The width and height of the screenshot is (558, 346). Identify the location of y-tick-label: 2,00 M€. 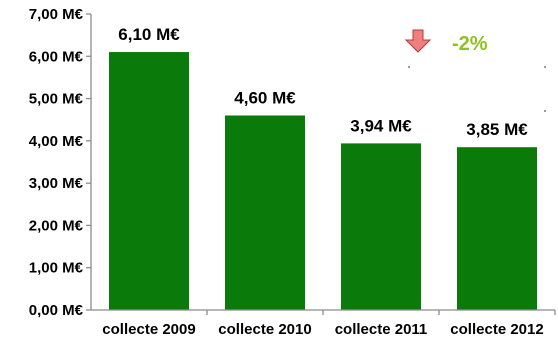
(56, 225).